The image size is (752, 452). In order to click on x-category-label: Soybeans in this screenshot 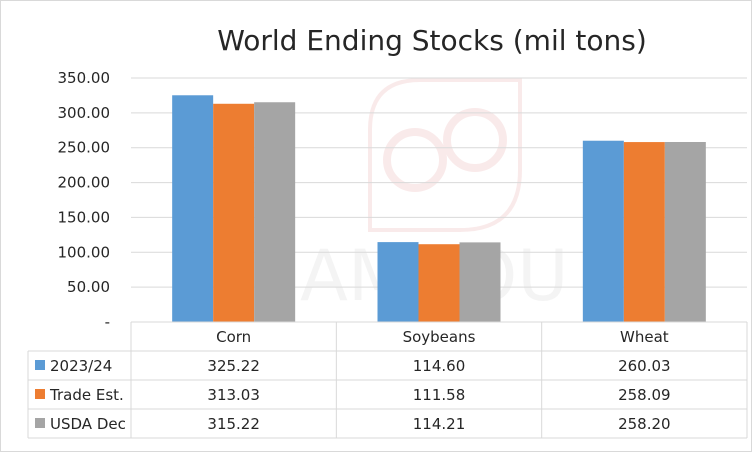, I will do `click(439, 337)`.